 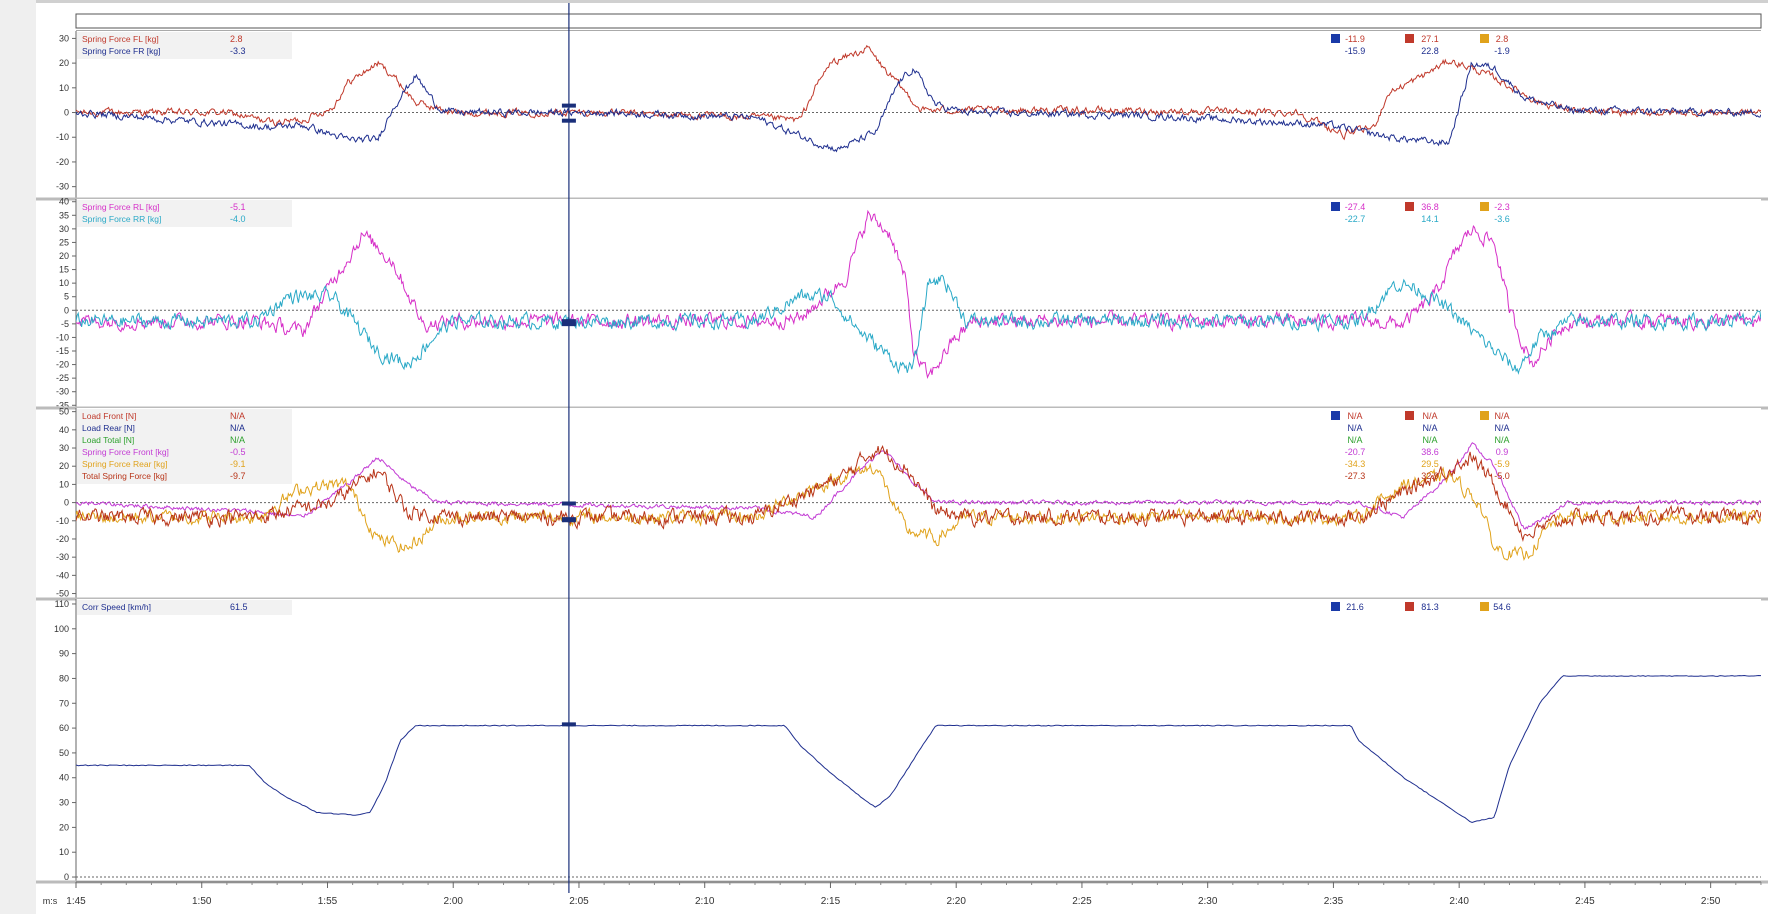 What do you see at coordinates (831, 901) in the screenshot?
I see `x-tick-label: 2:15` at bounding box center [831, 901].